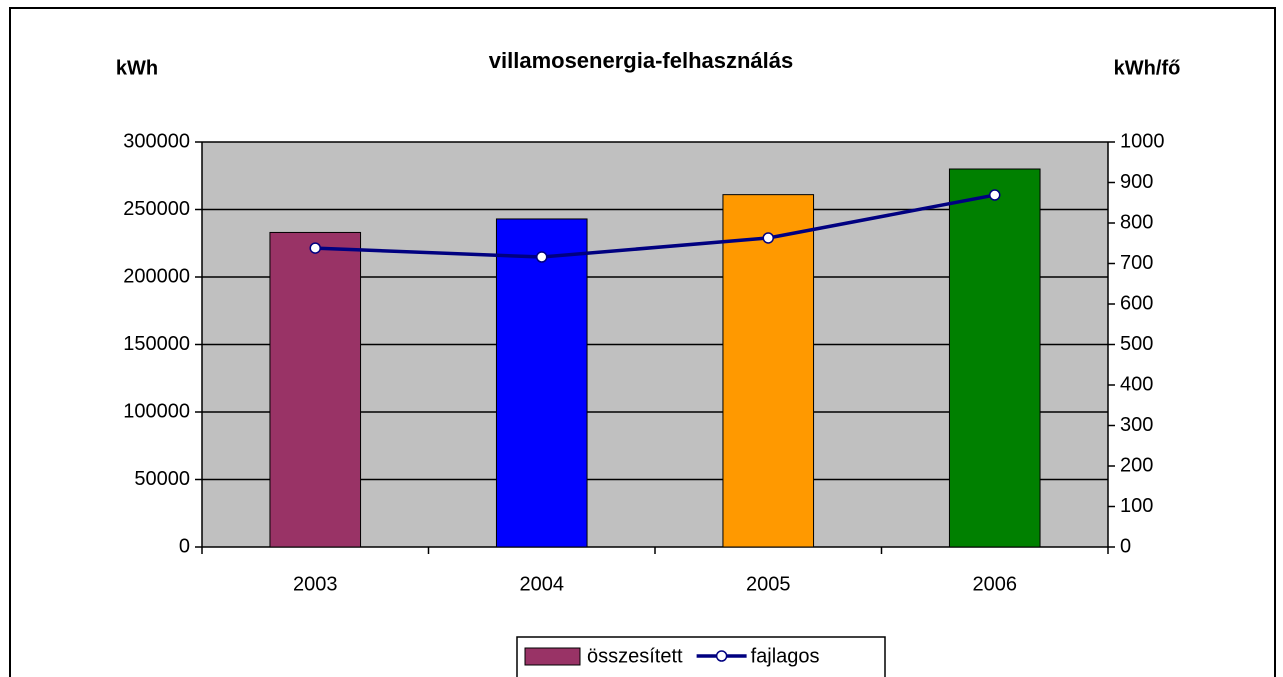  I want to click on y2-tick-label: 1000, so click(1142, 141).